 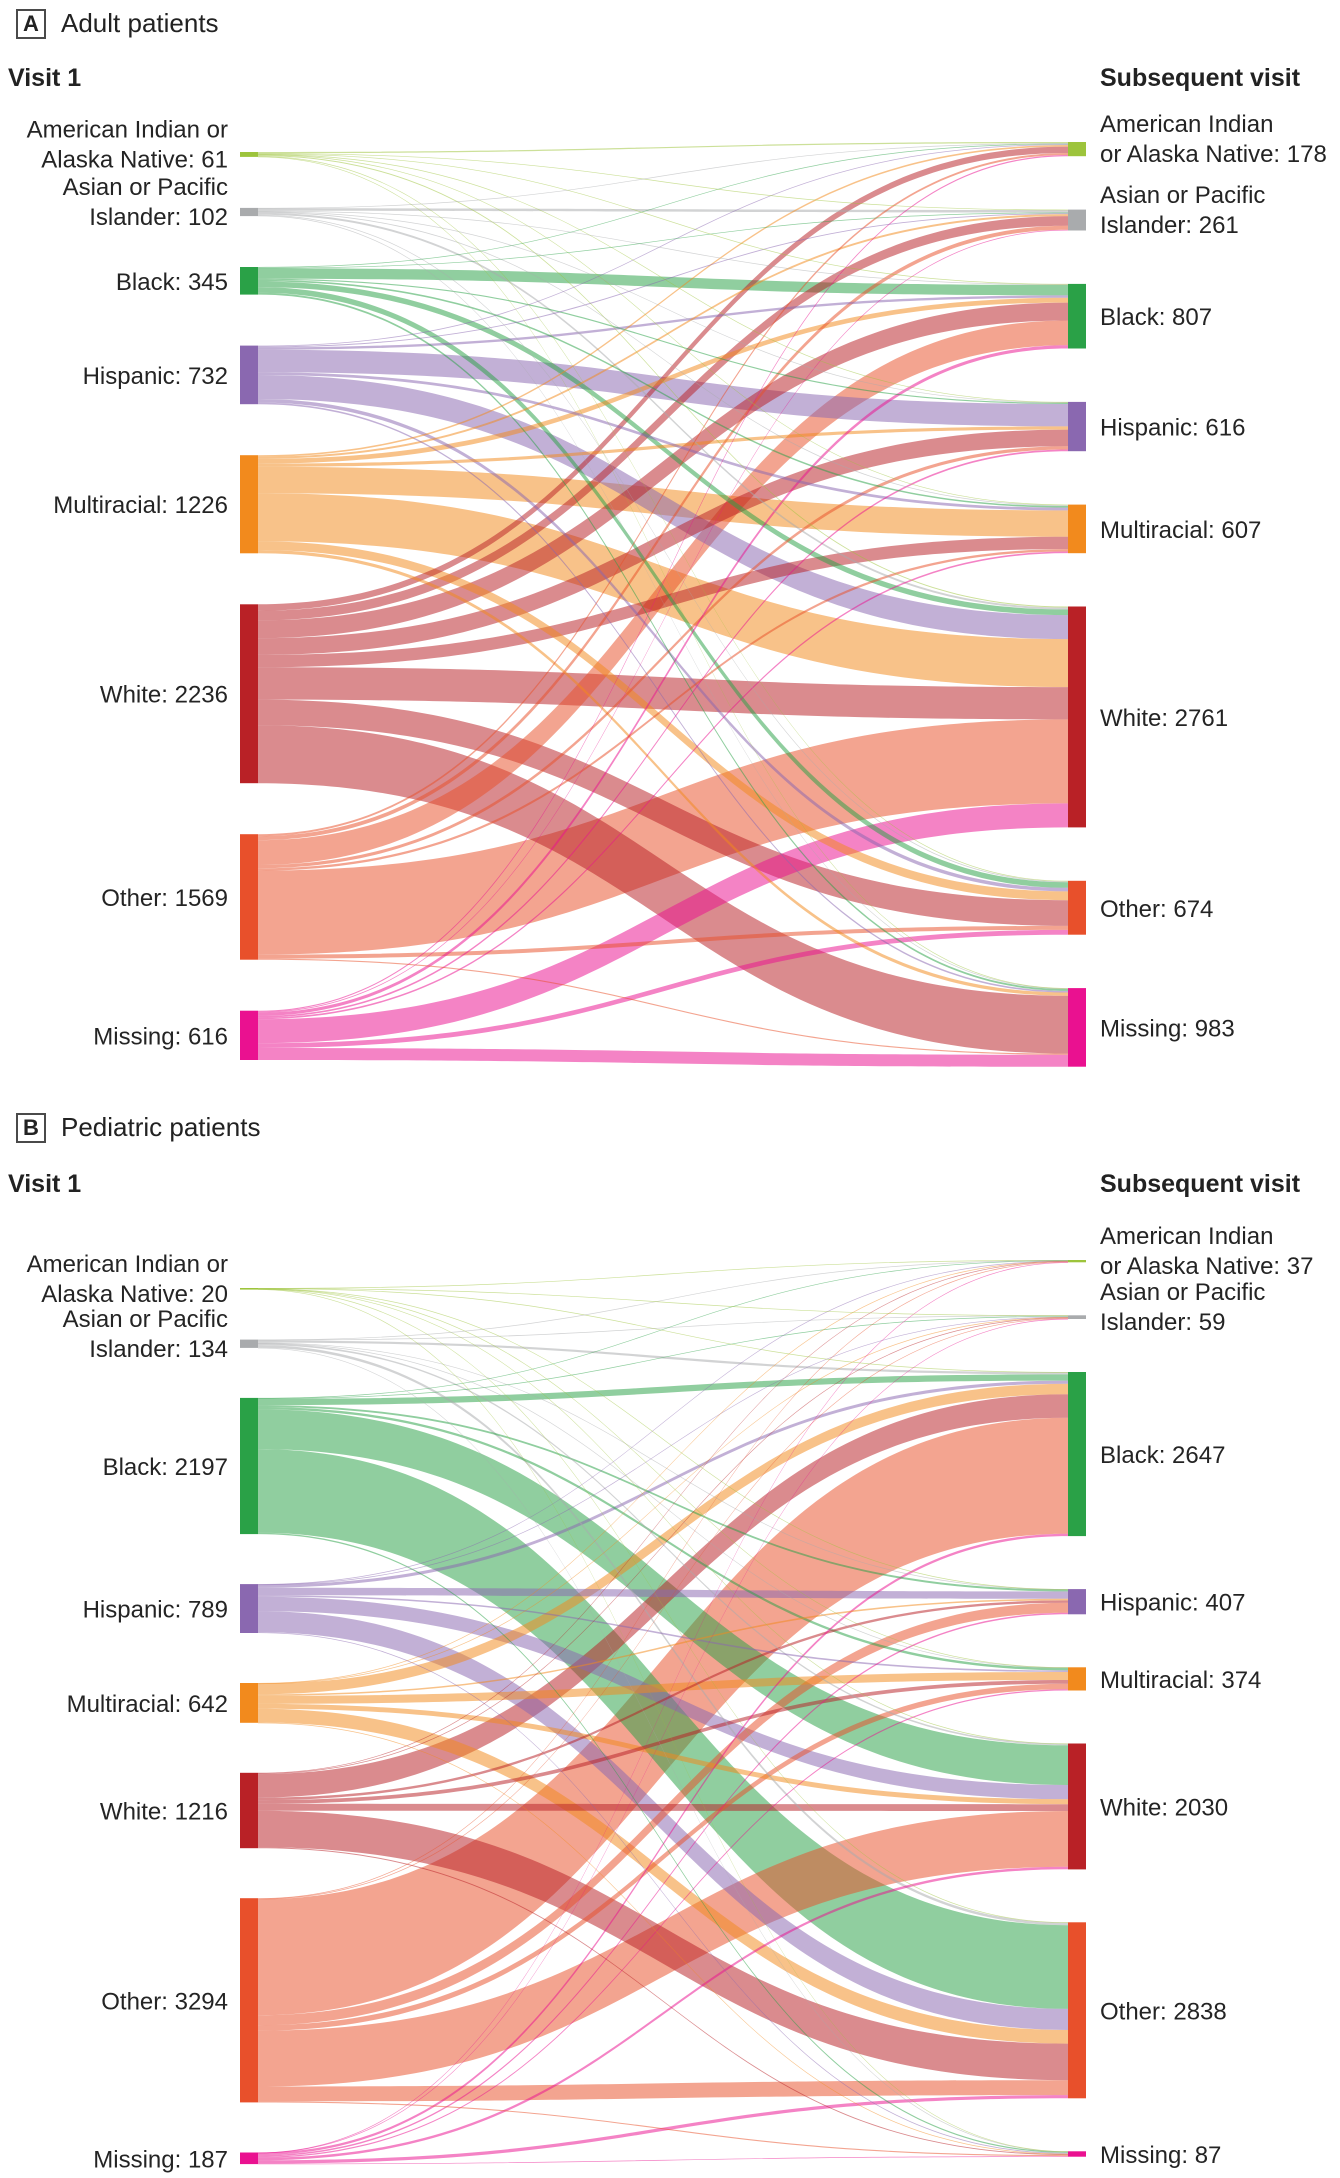 What do you see at coordinates (1164, 718) in the screenshot?
I see `label-subsequent-white: White: 2761` at bounding box center [1164, 718].